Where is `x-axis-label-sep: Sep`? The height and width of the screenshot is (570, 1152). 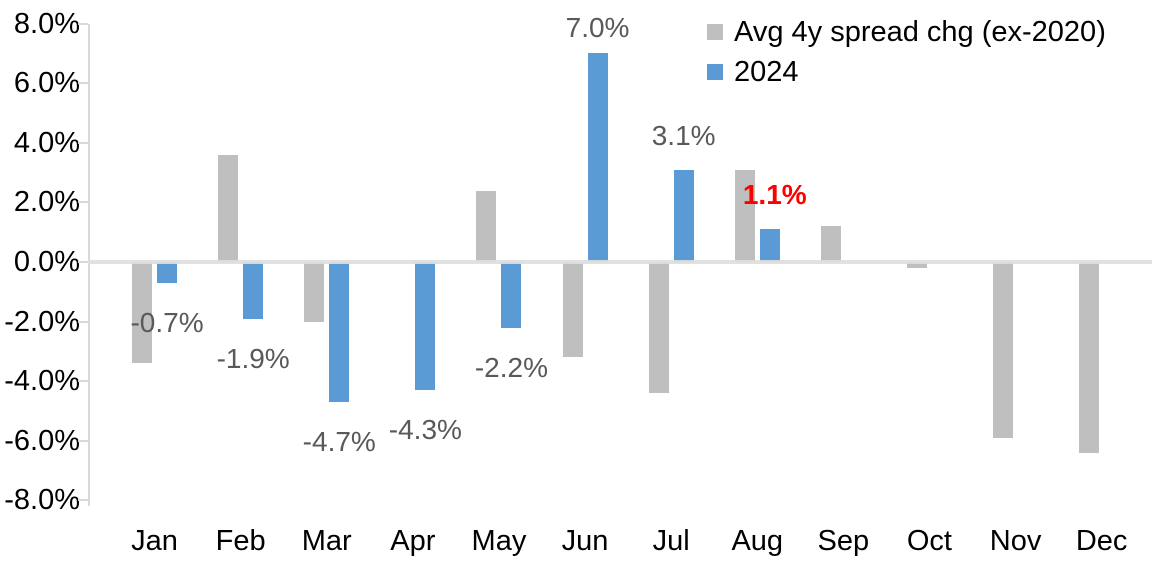
x-axis-label-sep: Sep is located at coordinates (843, 541).